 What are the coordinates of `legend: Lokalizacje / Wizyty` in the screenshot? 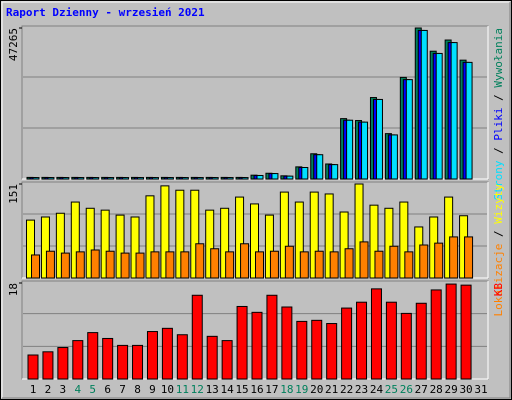 It's located at (498, 250).